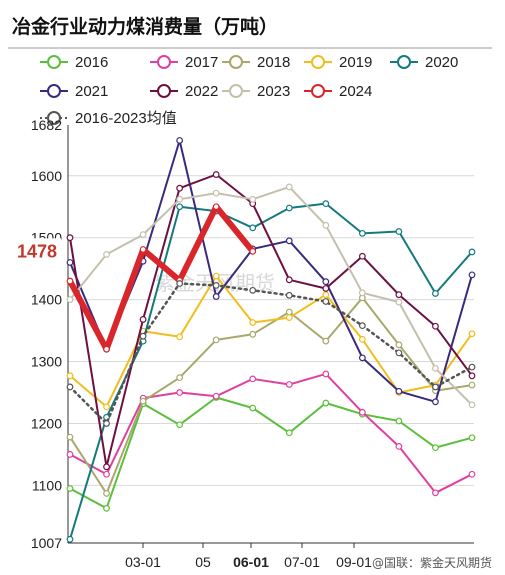 This screenshot has width=505, height=575. I want to click on legend-label: 2019, so click(355, 62).